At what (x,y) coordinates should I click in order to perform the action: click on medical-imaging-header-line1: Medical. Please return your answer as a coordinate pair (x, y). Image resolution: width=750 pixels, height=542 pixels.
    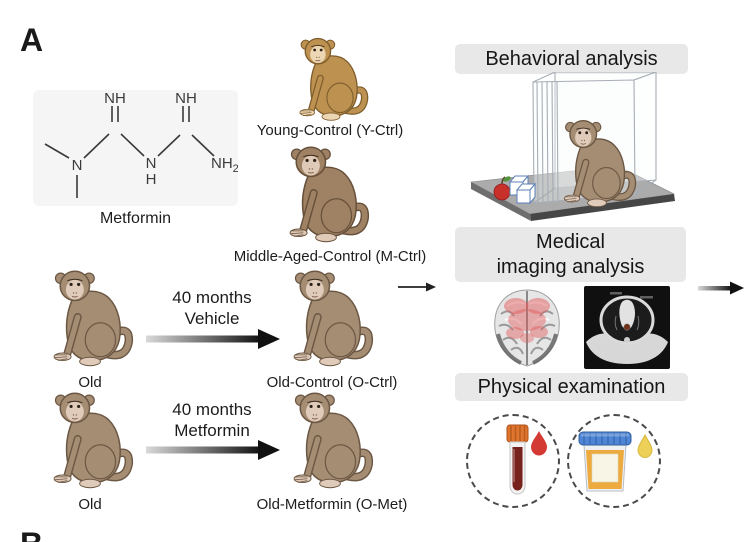
    Looking at the image, I should click on (570, 242).